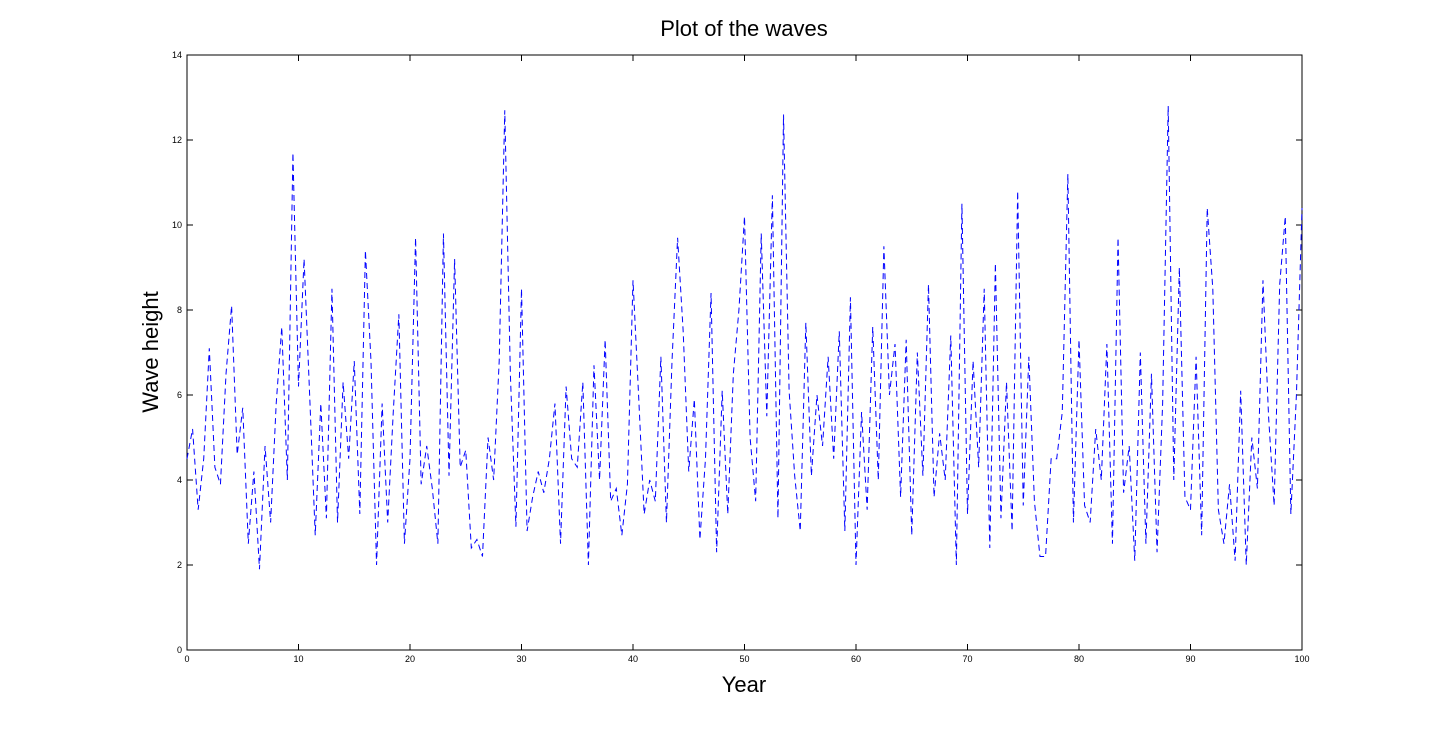  Describe the element at coordinates (1190, 659) in the screenshot. I see `x-tick-label: 90` at that location.